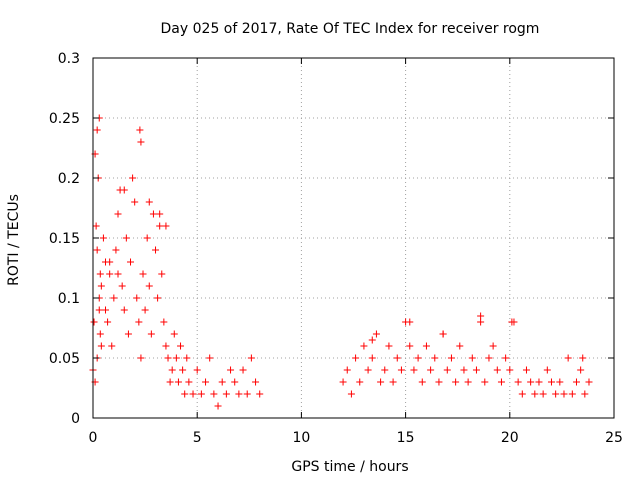 This screenshot has height=480, width=640. I want to click on y-tick-label: 0, so click(75, 419).